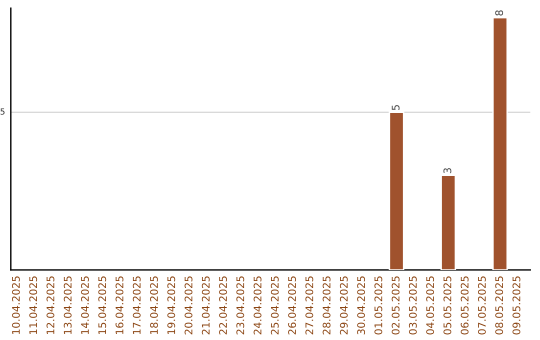 Image resolution: width=540 pixels, height=340 pixels. Describe the element at coordinates (396, 305) in the screenshot. I see `x-tick-label: 02.05.2025` at that location.